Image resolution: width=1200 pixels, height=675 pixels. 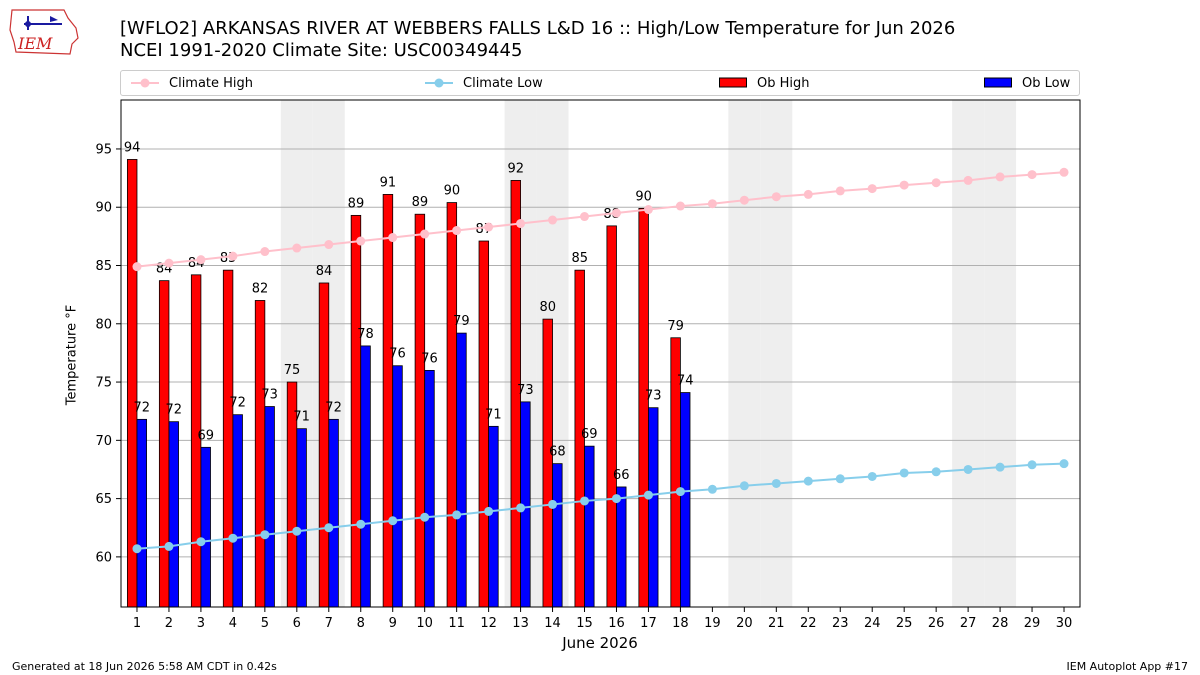 What do you see at coordinates (333, 407) in the screenshot?
I see `ob-low-label-day-7: 72` at bounding box center [333, 407].